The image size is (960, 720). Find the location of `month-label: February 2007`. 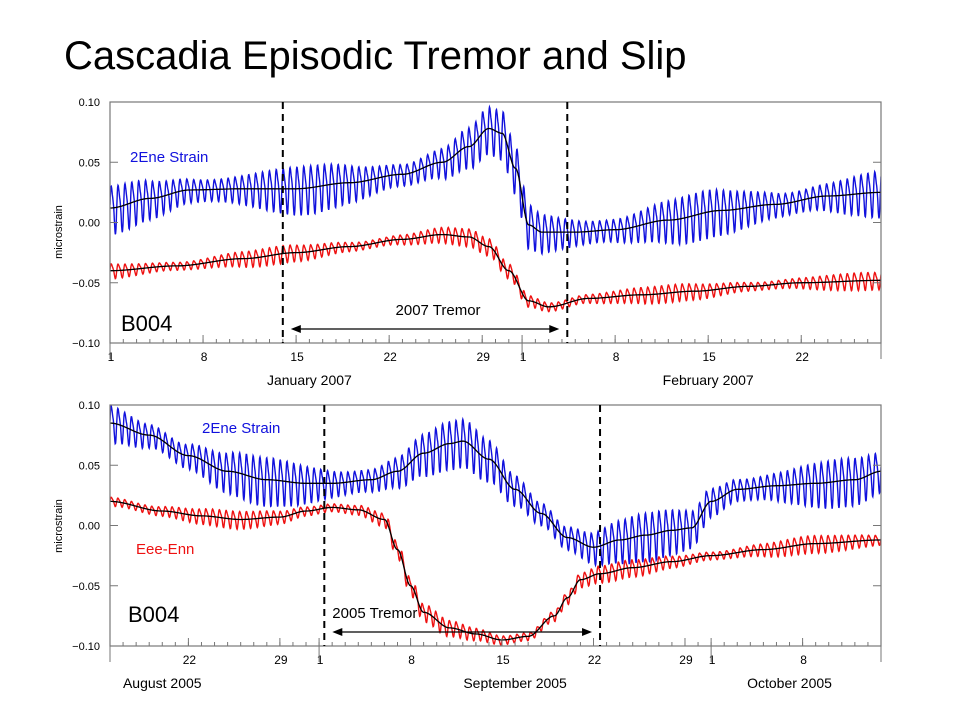

month-label: February 2007 is located at coordinates (708, 380).